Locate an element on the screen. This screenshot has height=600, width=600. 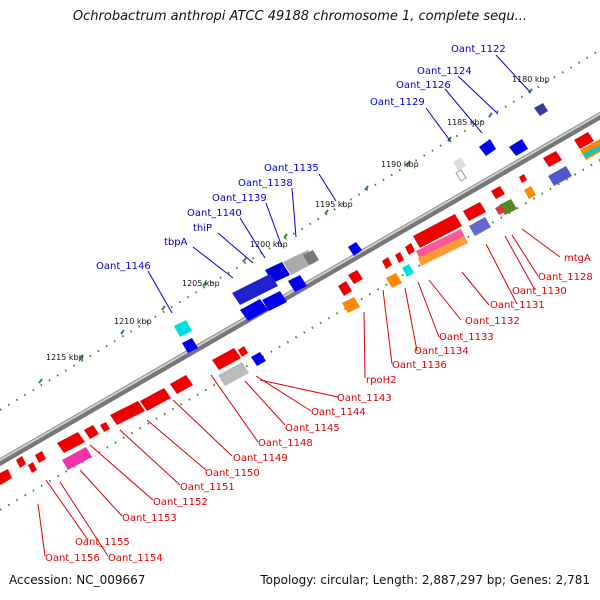
gene-label-reverse: rpoH2 is located at coordinates (381, 380).